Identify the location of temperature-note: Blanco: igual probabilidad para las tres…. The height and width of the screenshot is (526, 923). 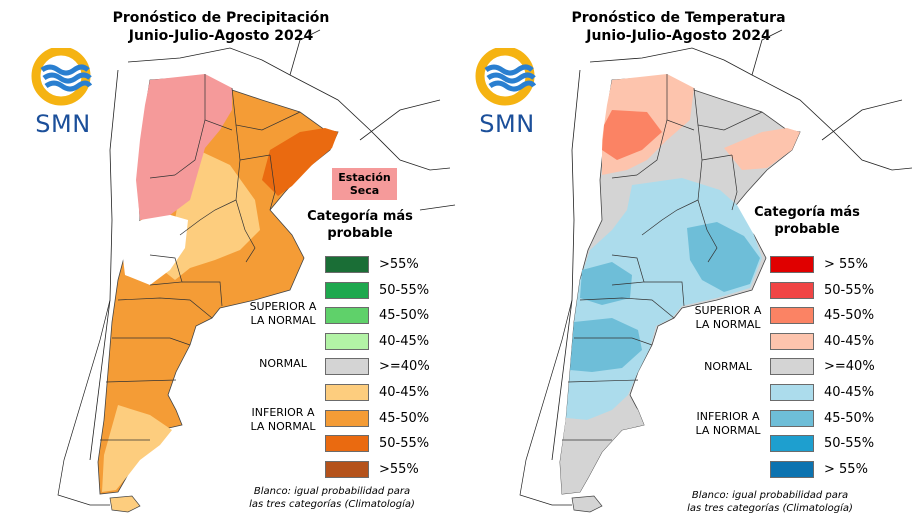
(770, 502).